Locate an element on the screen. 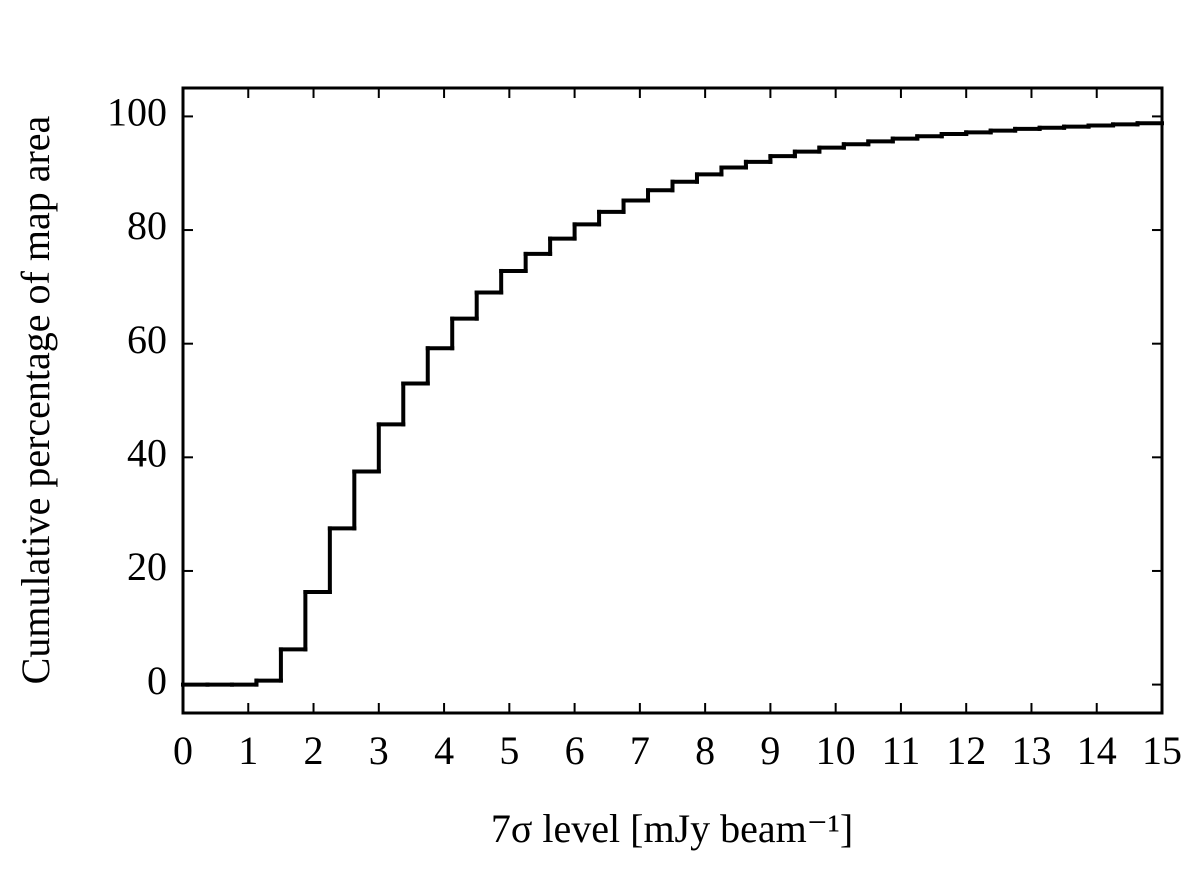 This screenshot has height=872, width=1200. y-tick-label: 40 is located at coordinates (147, 452).